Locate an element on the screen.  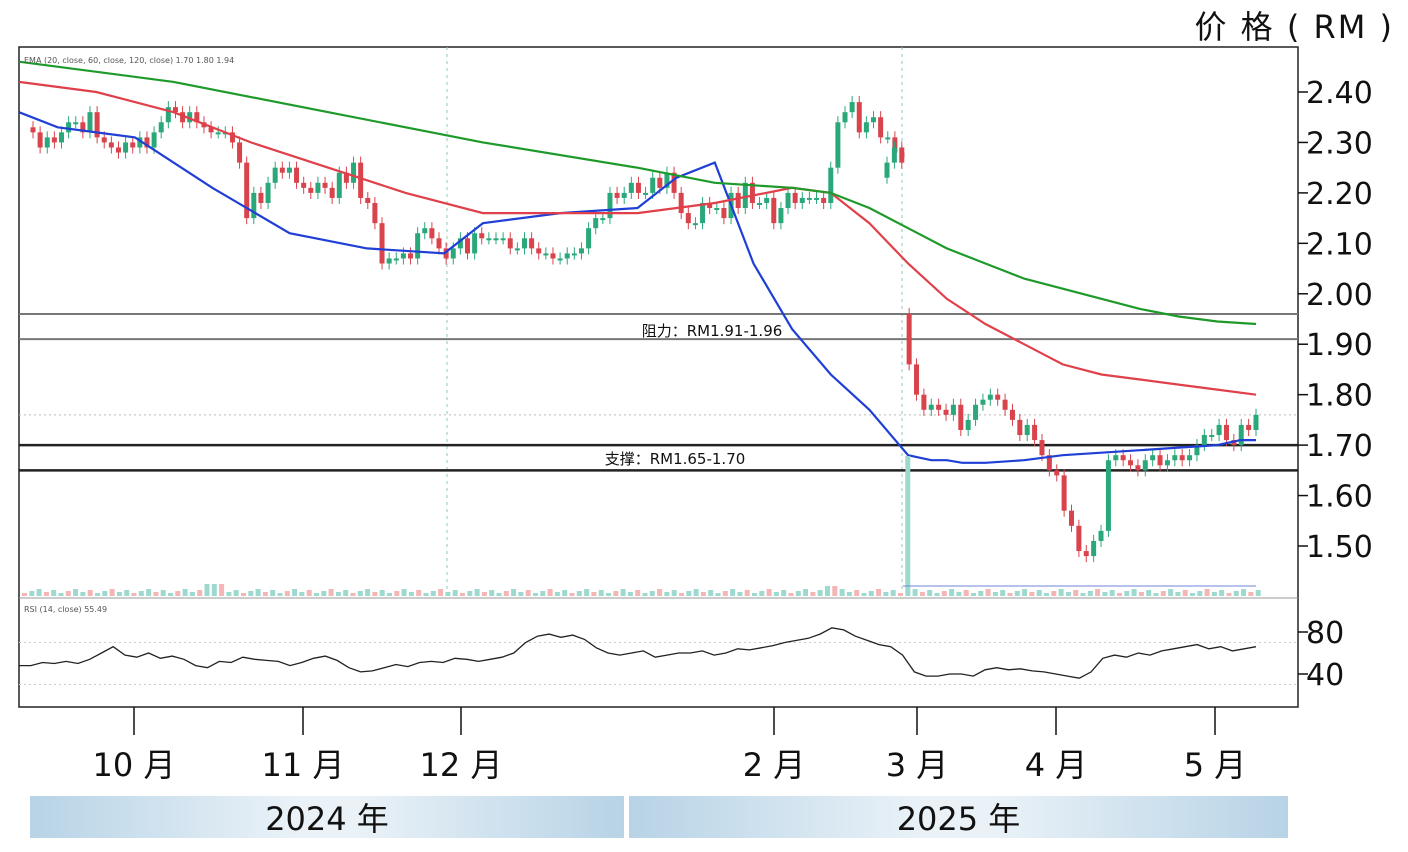
month-label-apr: 4 月 is located at coordinates (1056, 765).